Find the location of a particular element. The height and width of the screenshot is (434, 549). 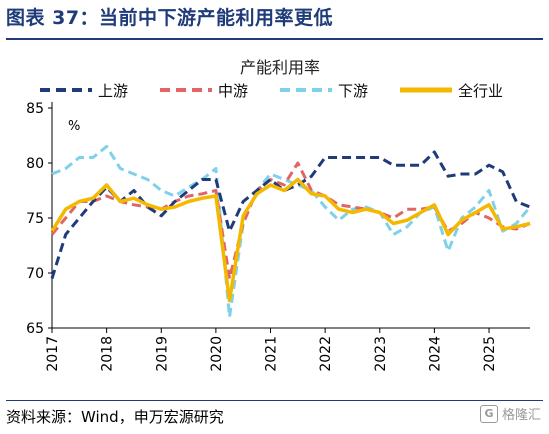

chart-legend: 上游 中游 下游 全行业 is located at coordinates (271, 91).